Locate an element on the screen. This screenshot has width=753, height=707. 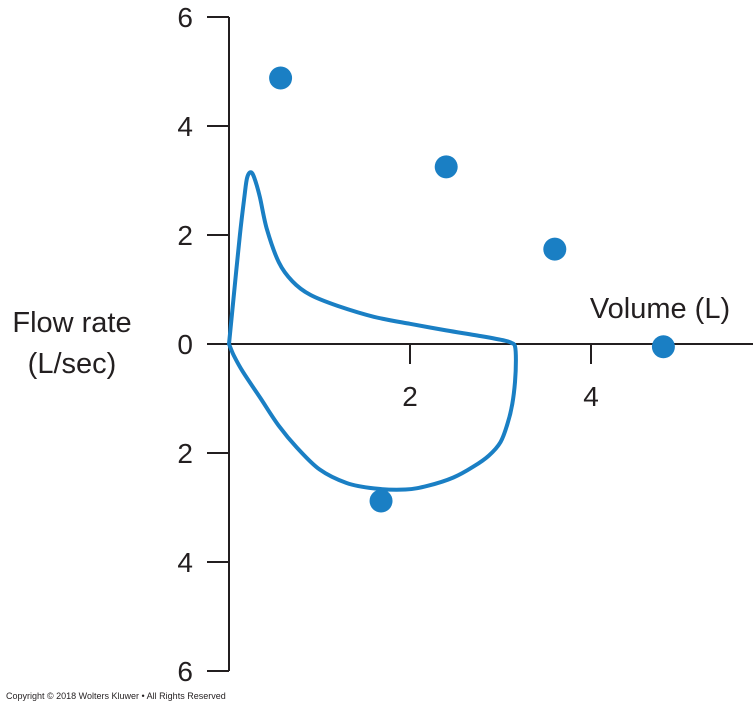
x-axis-ticks: 246 is located at coordinates (500, 378).